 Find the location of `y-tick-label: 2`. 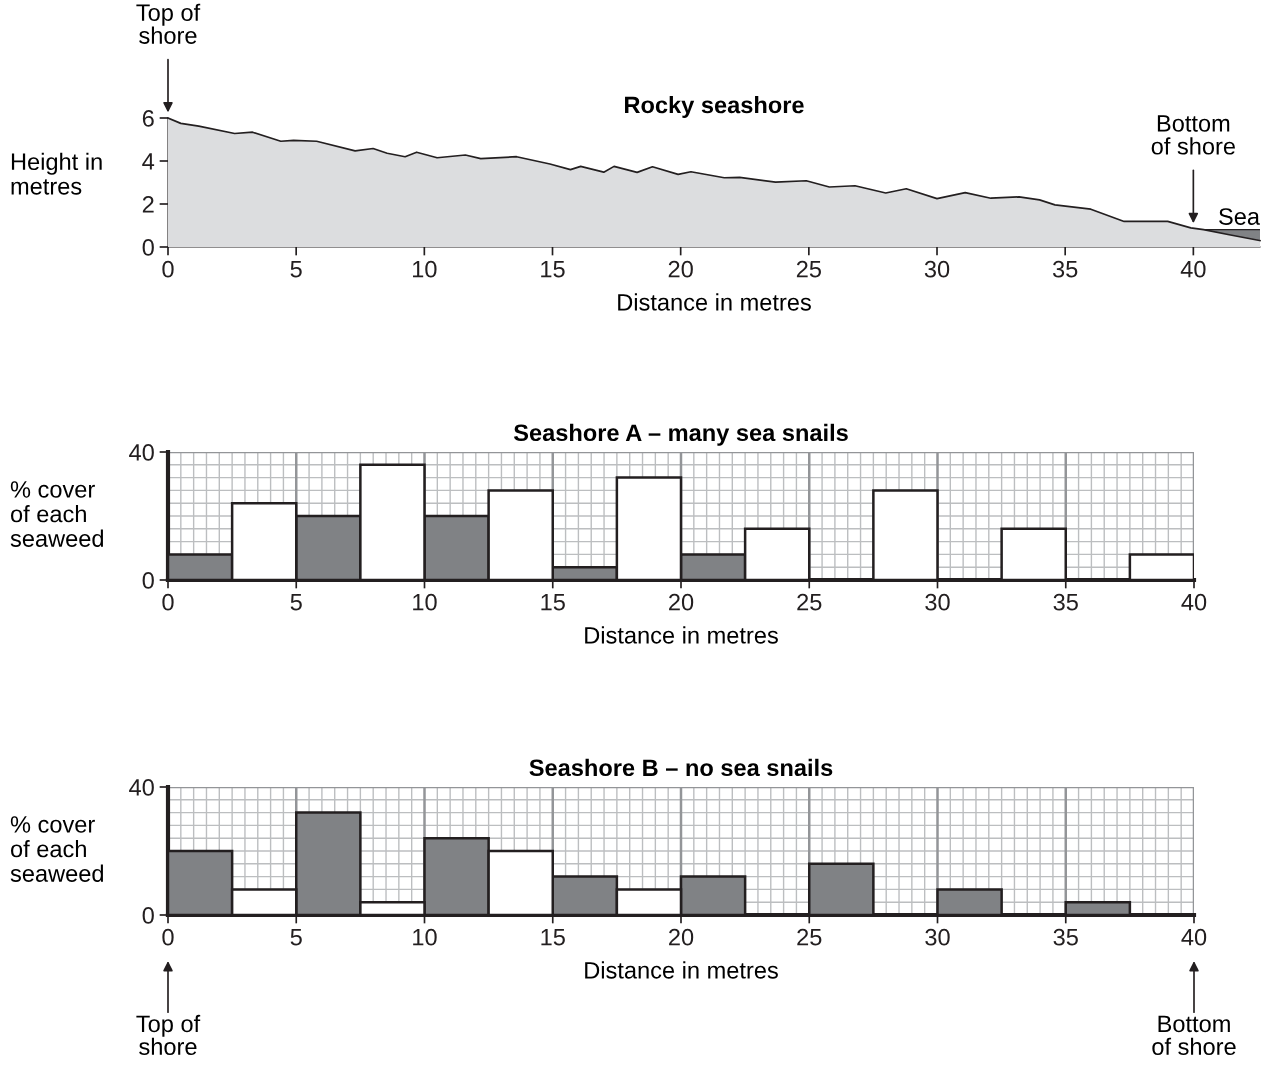

y-tick-label: 2 is located at coordinates (148, 204).